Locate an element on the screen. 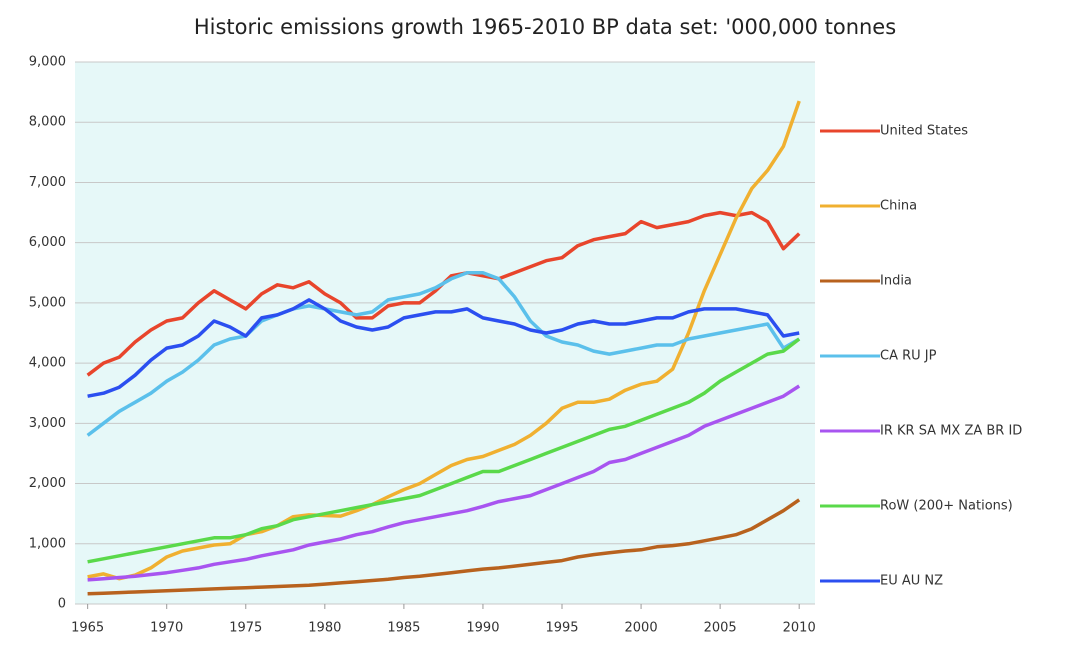 The width and height of the screenshot is (1073, 647). x-tick-label: 2000 is located at coordinates (641, 628).